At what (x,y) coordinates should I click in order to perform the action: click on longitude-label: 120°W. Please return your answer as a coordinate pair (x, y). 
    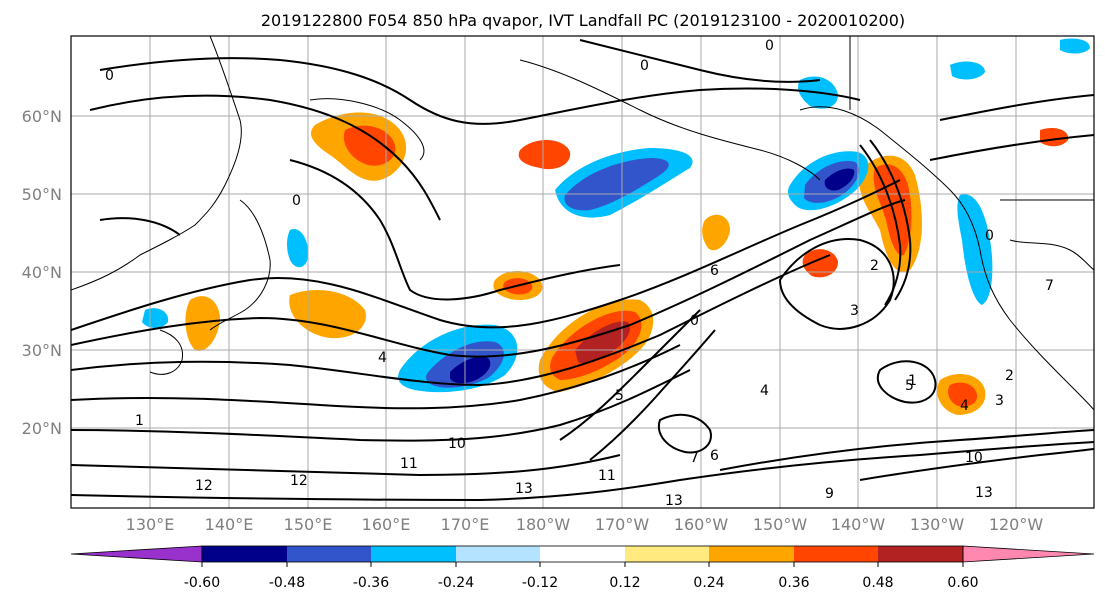
    Looking at the image, I should click on (1016, 524).